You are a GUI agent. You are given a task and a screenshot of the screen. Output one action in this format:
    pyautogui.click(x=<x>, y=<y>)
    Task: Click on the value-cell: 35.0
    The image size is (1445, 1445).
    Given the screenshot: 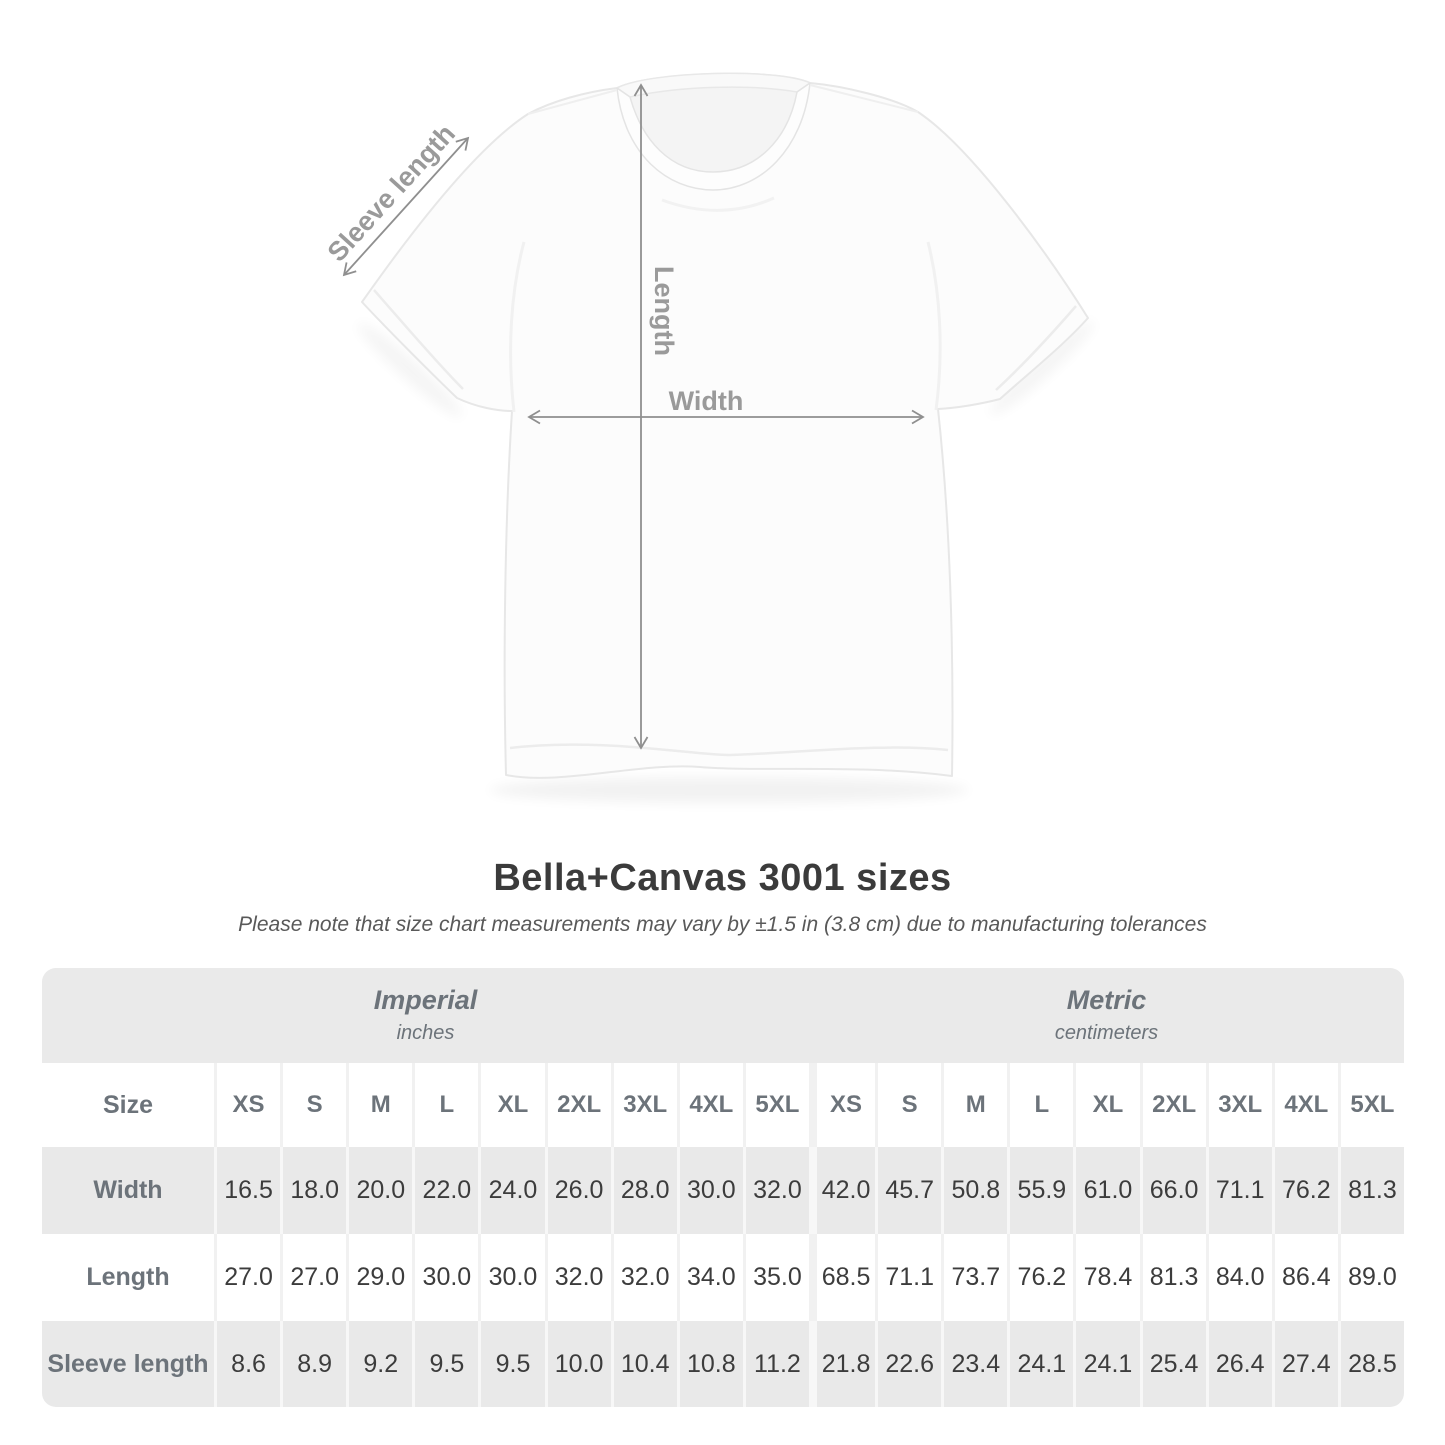 What is the action you would take?
    pyautogui.click(x=775, y=1277)
    